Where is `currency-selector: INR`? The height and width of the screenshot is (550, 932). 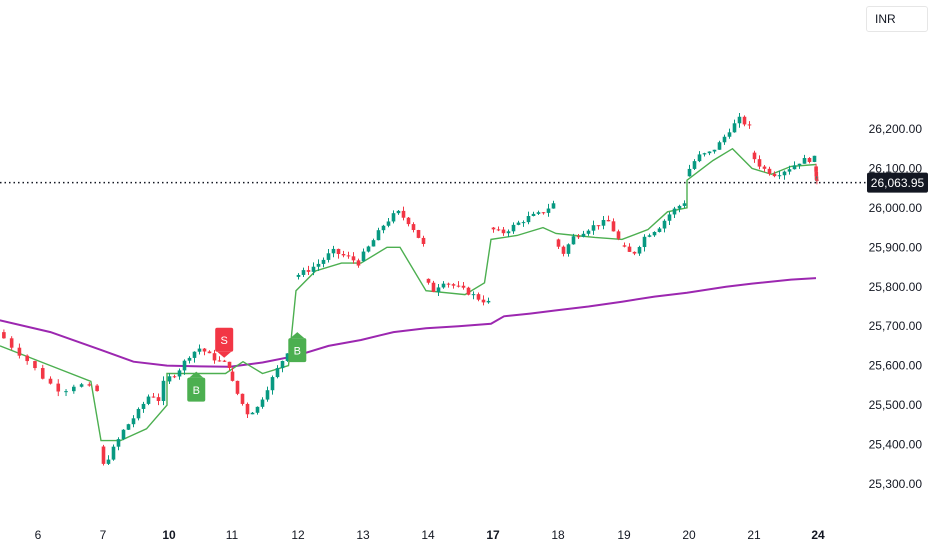
currency-selector: INR is located at coordinates (897, 19).